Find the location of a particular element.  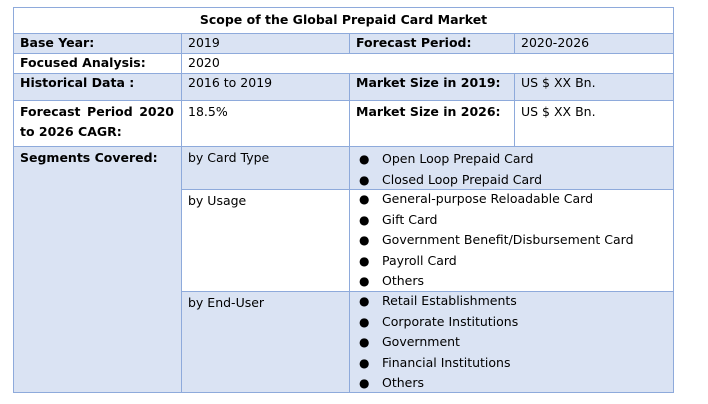

list-item-text: Government is located at coordinates (421, 341).